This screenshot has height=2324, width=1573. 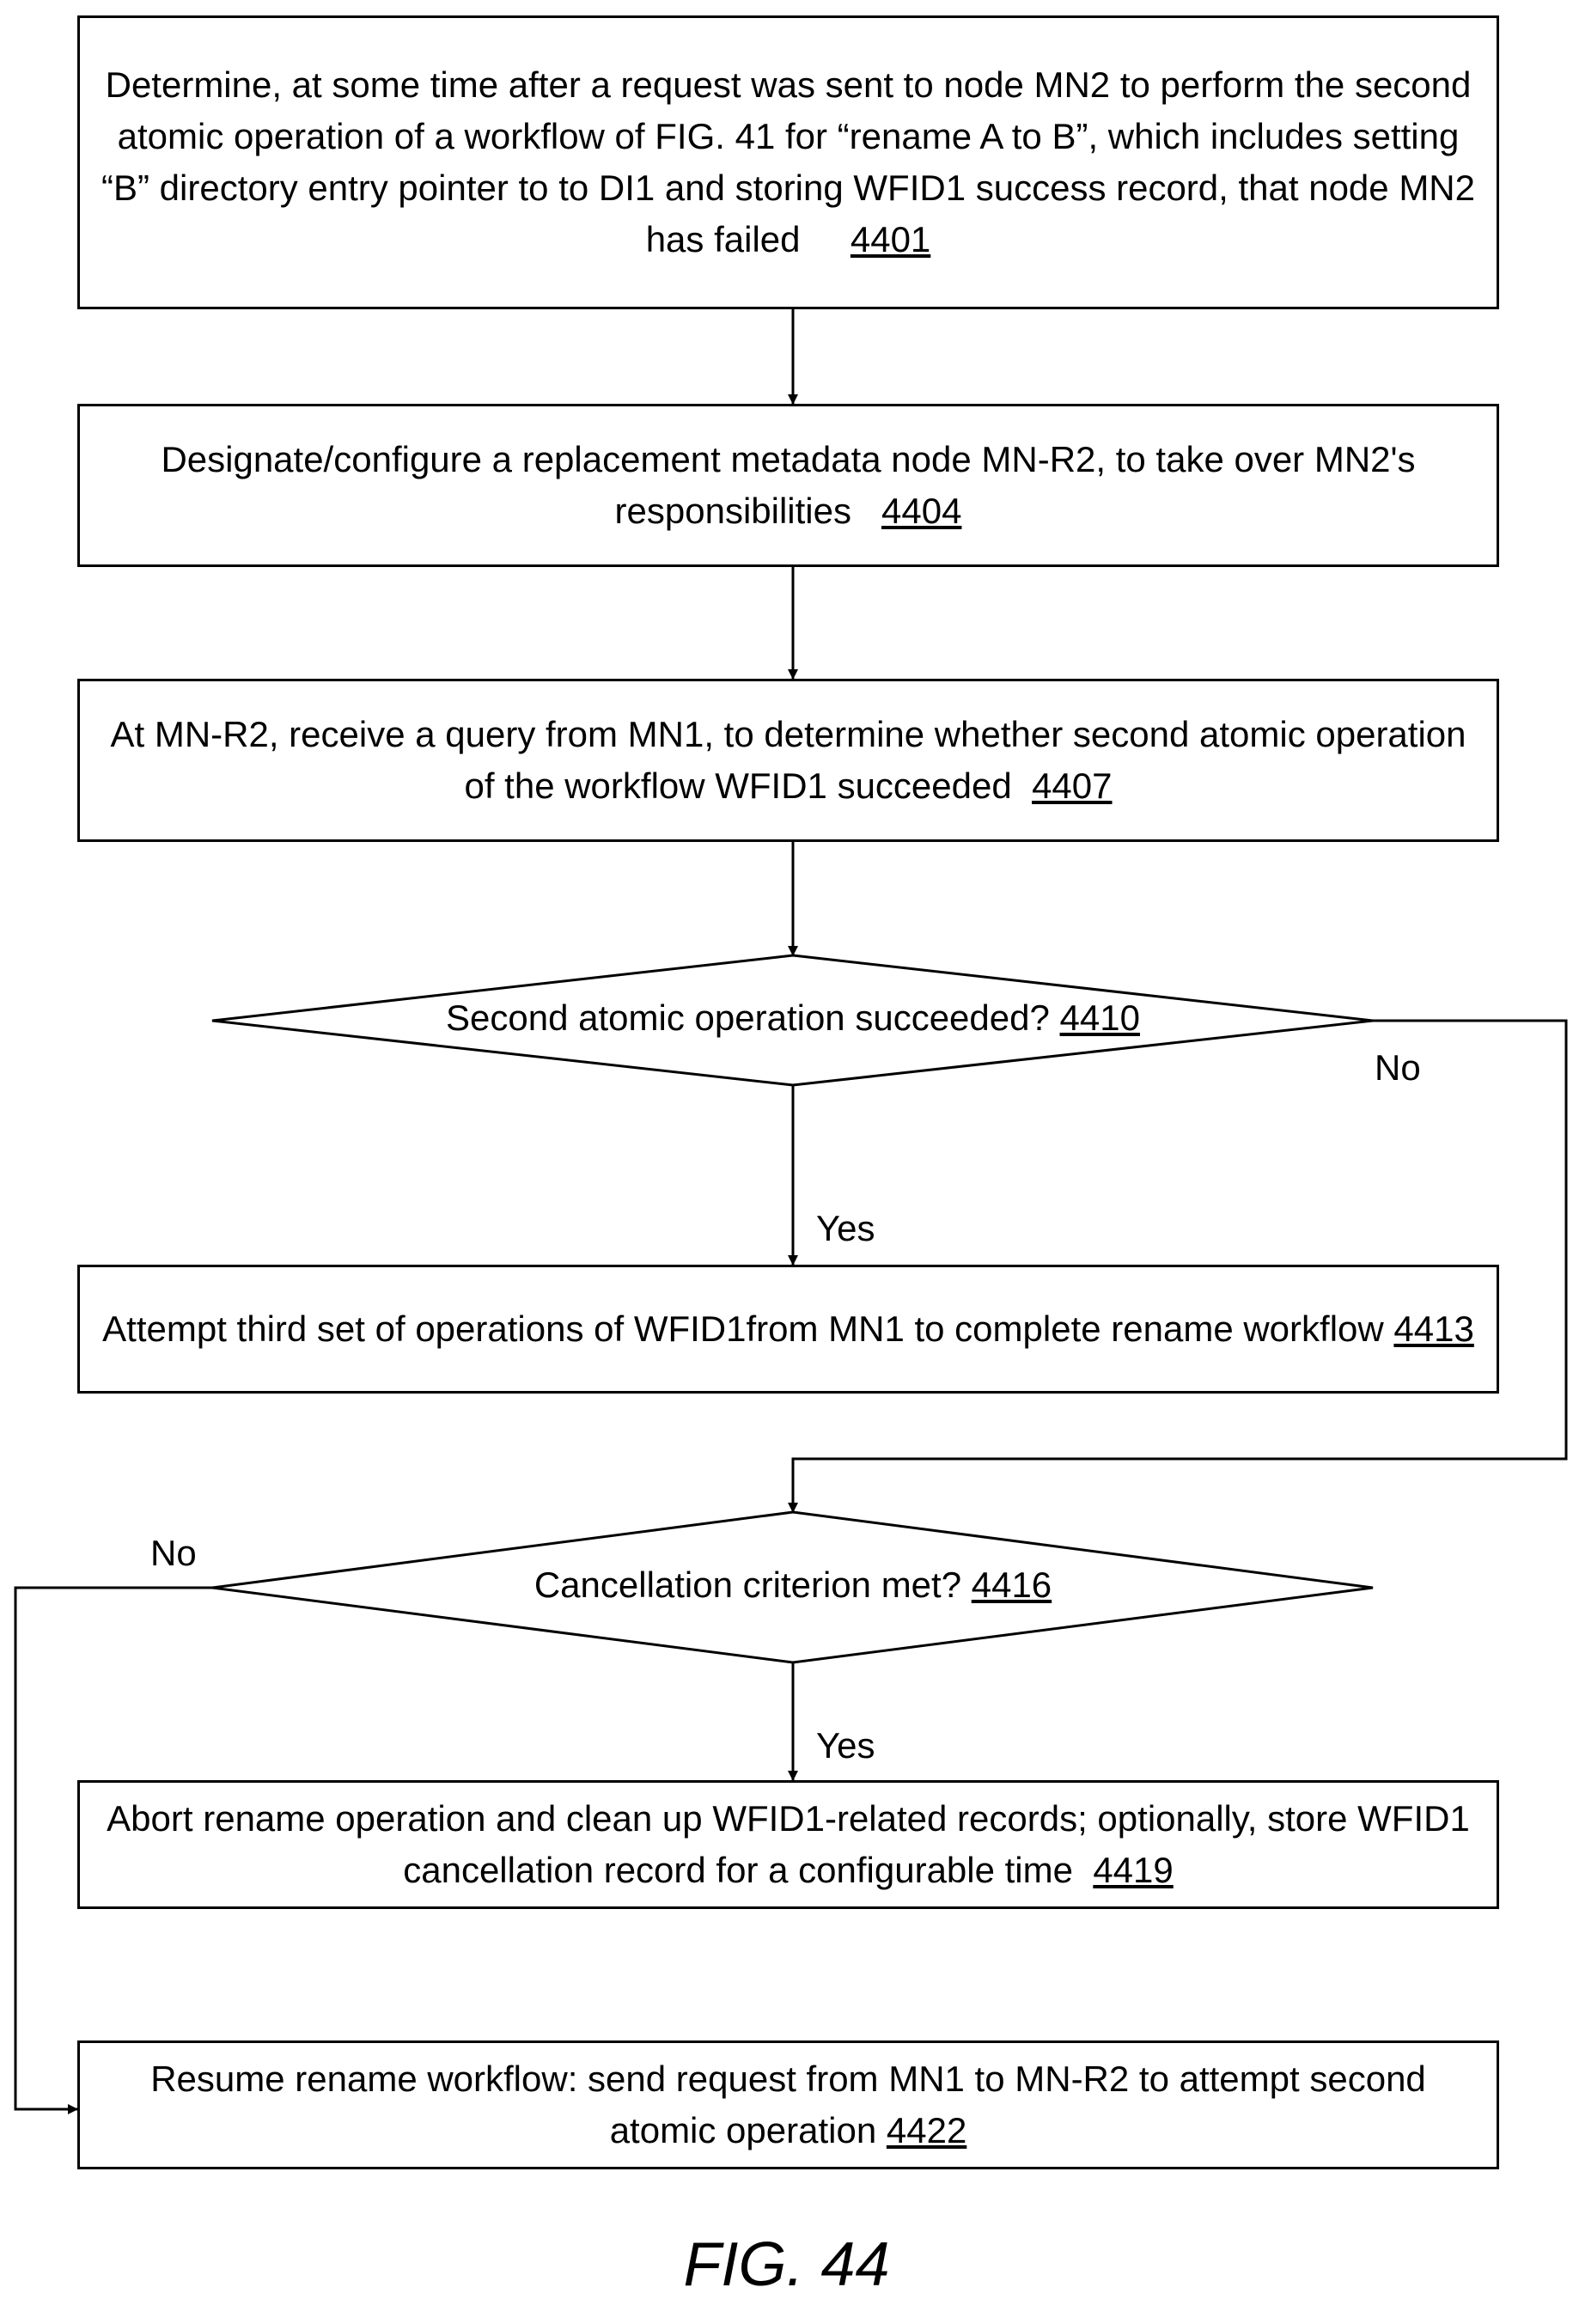 I want to click on decision-4410-ref: 4410, so click(x=1100, y=1018).